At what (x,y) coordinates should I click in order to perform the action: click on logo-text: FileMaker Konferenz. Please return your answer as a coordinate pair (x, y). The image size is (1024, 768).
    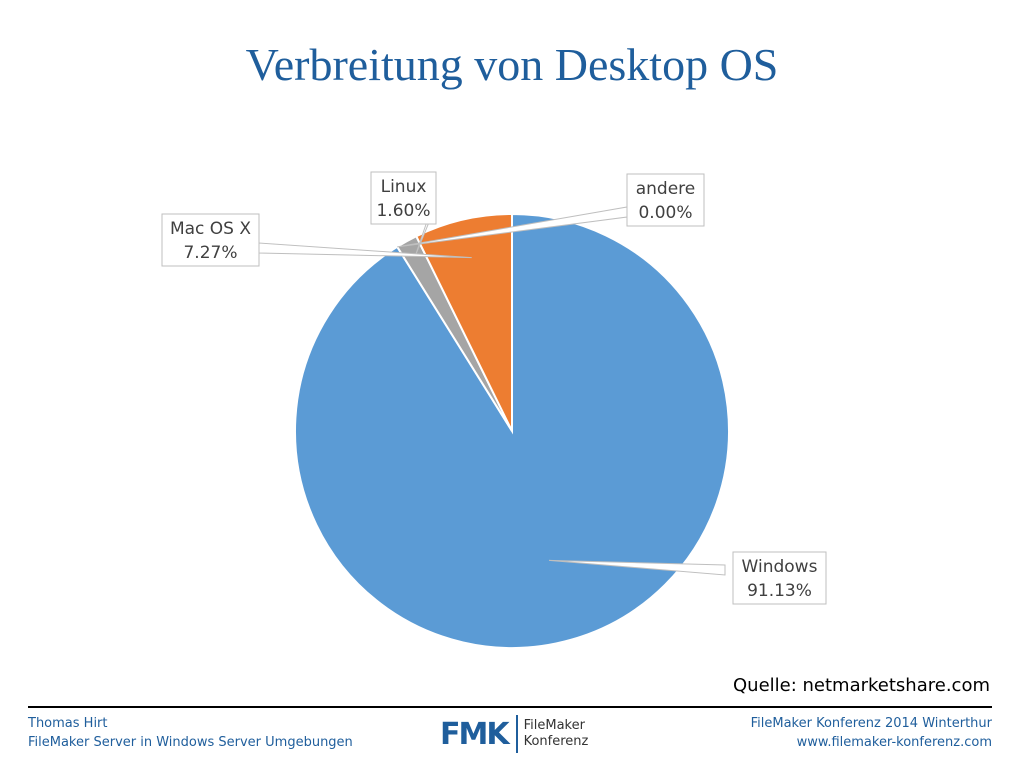
    Looking at the image, I should click on (556, 734).